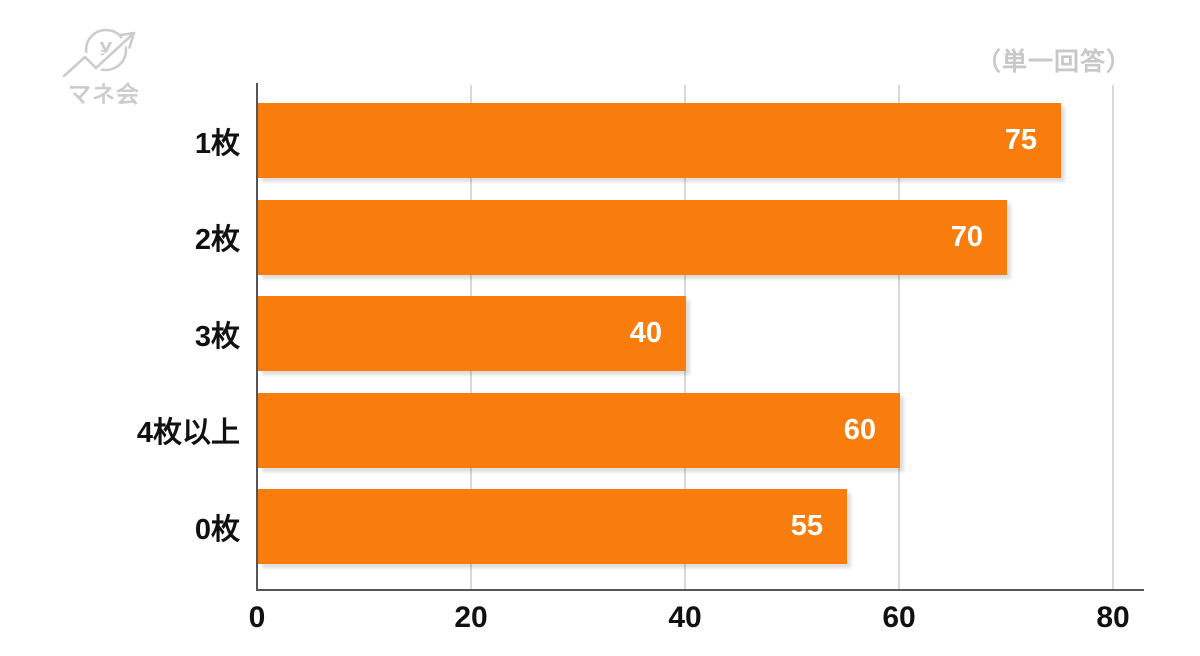  I want to click on category-label: 1枚, so click(217, 143).